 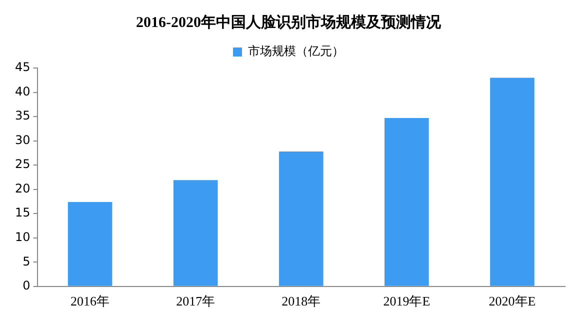 I want to click on x-tick-label: 2020年E, so click(x=512, y=301).